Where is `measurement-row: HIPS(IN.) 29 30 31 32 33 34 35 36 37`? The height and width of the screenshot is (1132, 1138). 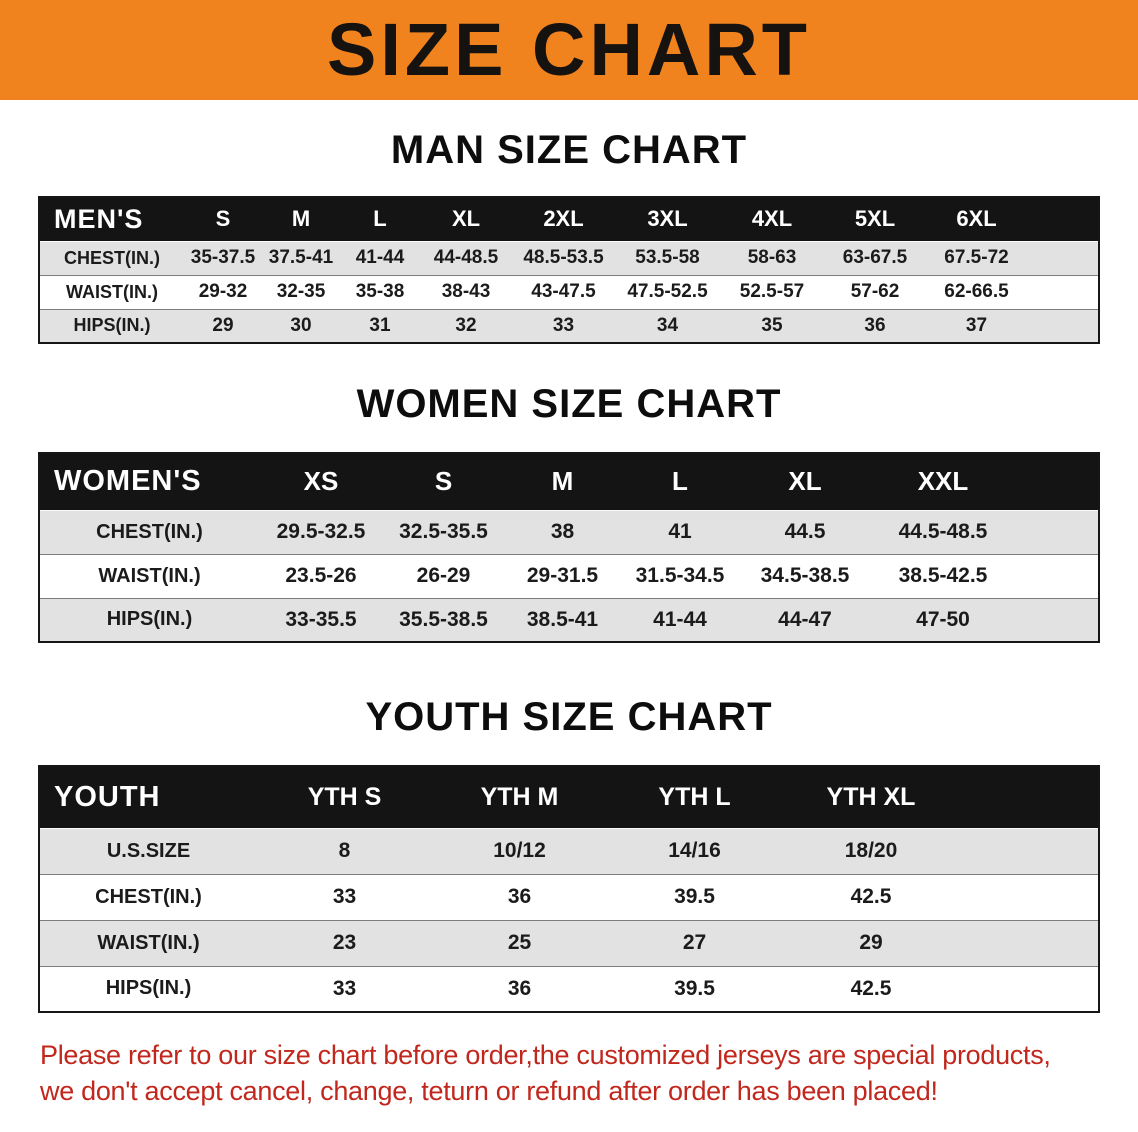 measurement-row: HIPS(IN.) 29 30 31 32 33 34 35 36 37 is located at coordinates (569, 326).